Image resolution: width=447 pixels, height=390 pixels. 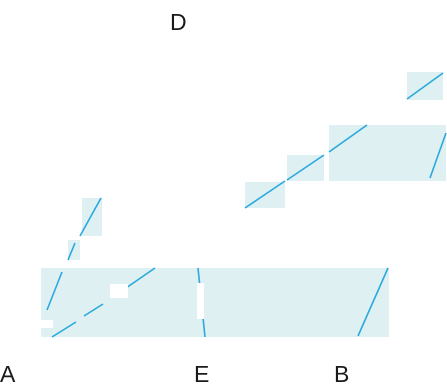 What do you see at coordinates (119, 291) in the screenshot?
I see `gap-mark-square` at bounding box center [119, 291].